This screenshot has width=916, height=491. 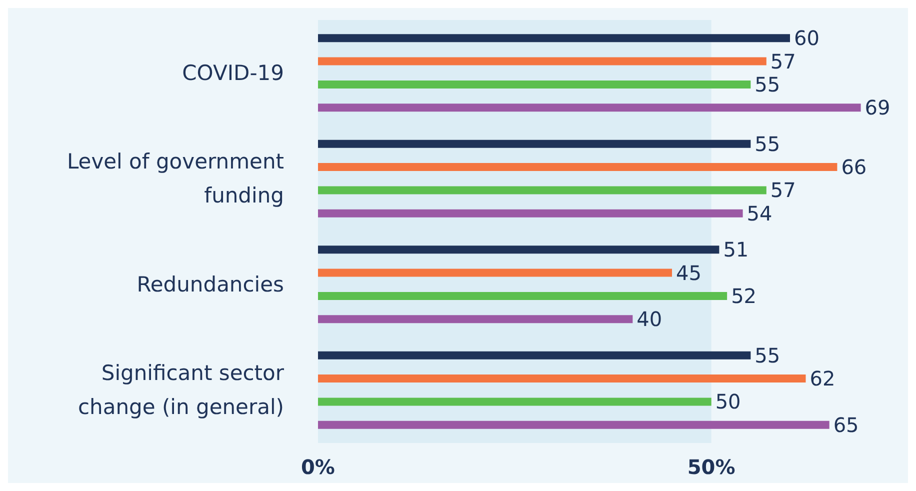 What do you see at coordinates (175, 179) in the screenshot?
I see `y-tick-label: Level of government funding` at bounding box center [175, 179].